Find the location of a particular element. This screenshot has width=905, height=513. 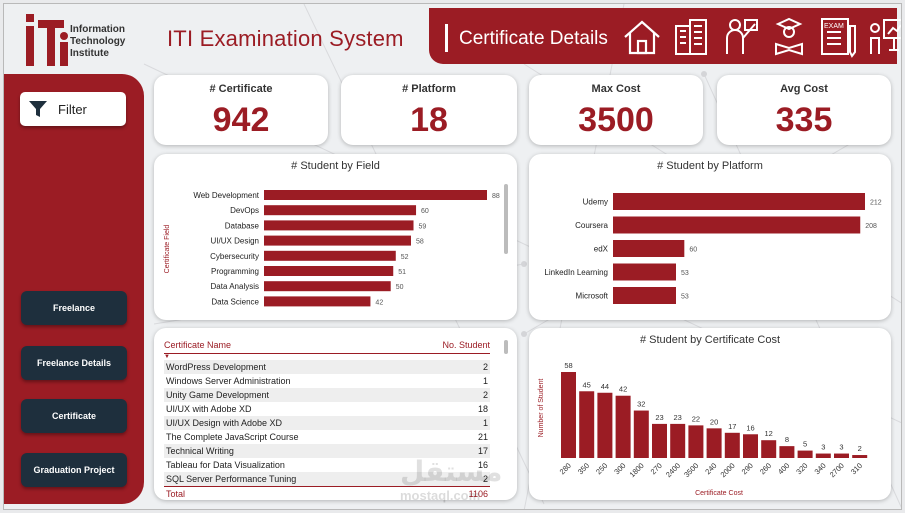

y-axis-label: Number of Student is located at coordinates (541, 408).